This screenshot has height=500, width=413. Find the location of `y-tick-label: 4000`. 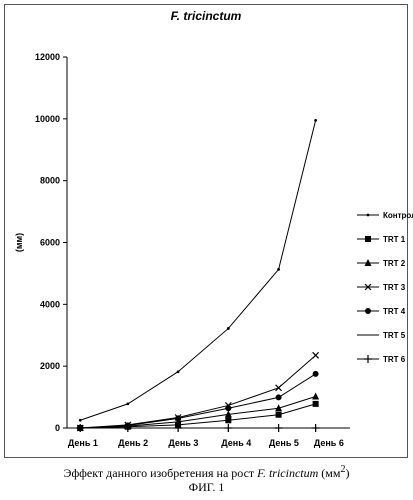

y-tick-label: 4000 is located at coordinates (50, 304).